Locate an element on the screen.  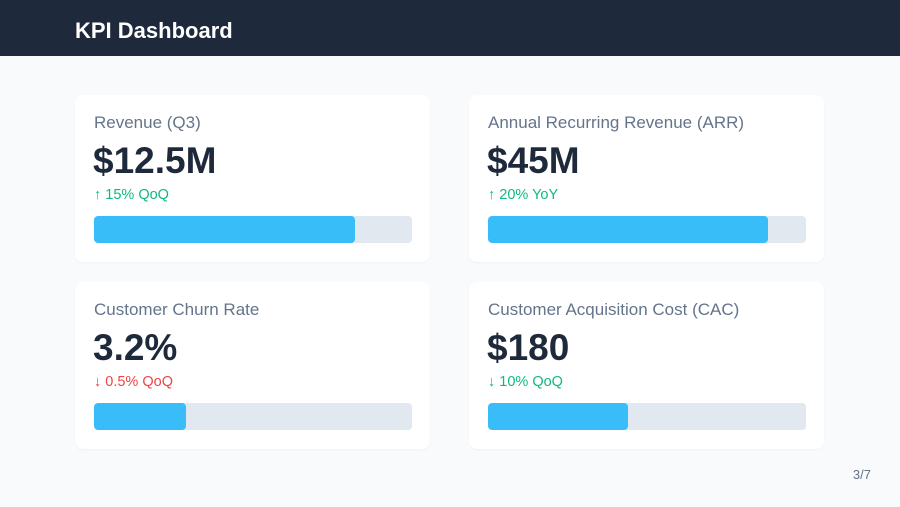
kpi-card-churn: Customer Churn Rate 3.2% ↓ 0.5% QoQ is located at coordinates (252, 365).